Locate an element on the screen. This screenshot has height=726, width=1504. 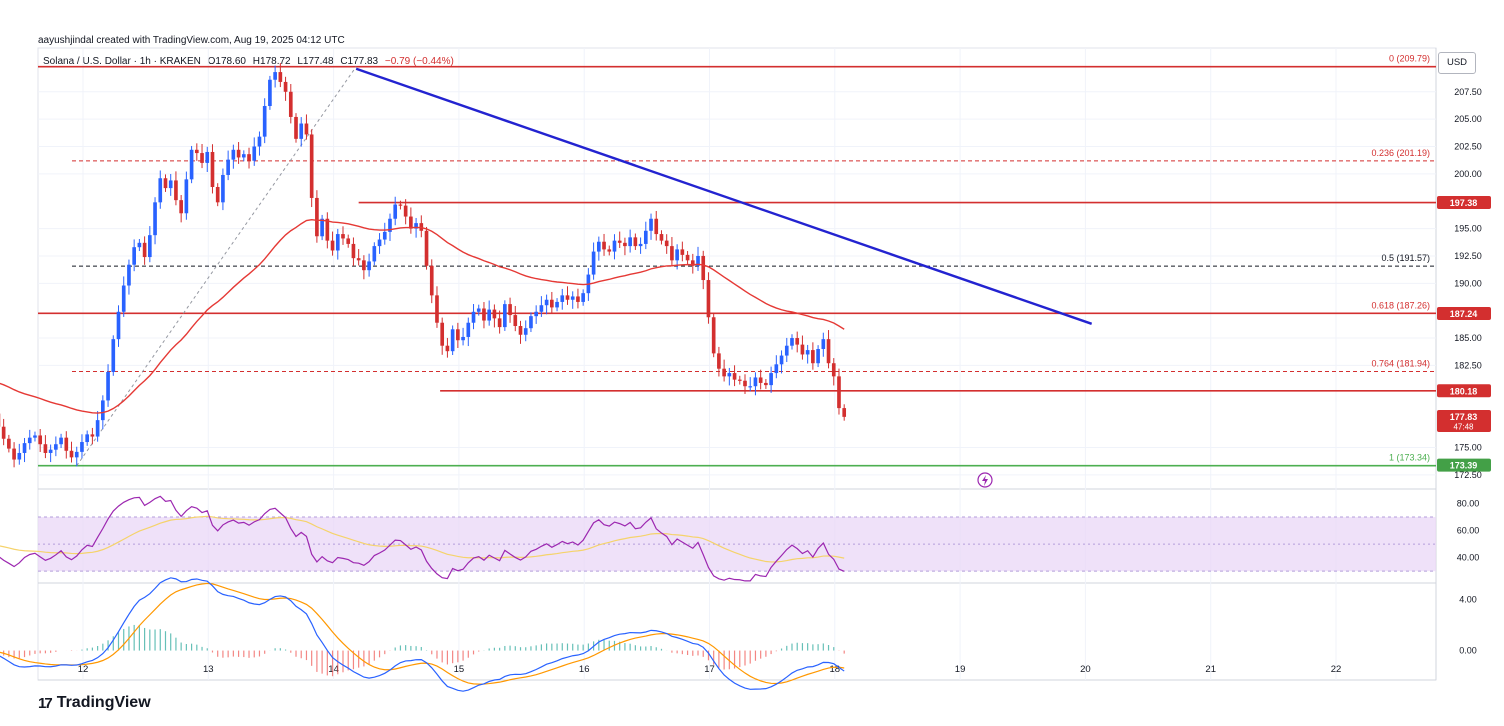
tradingview-logo: 17 TradingView is located at coordinates (94, 703).